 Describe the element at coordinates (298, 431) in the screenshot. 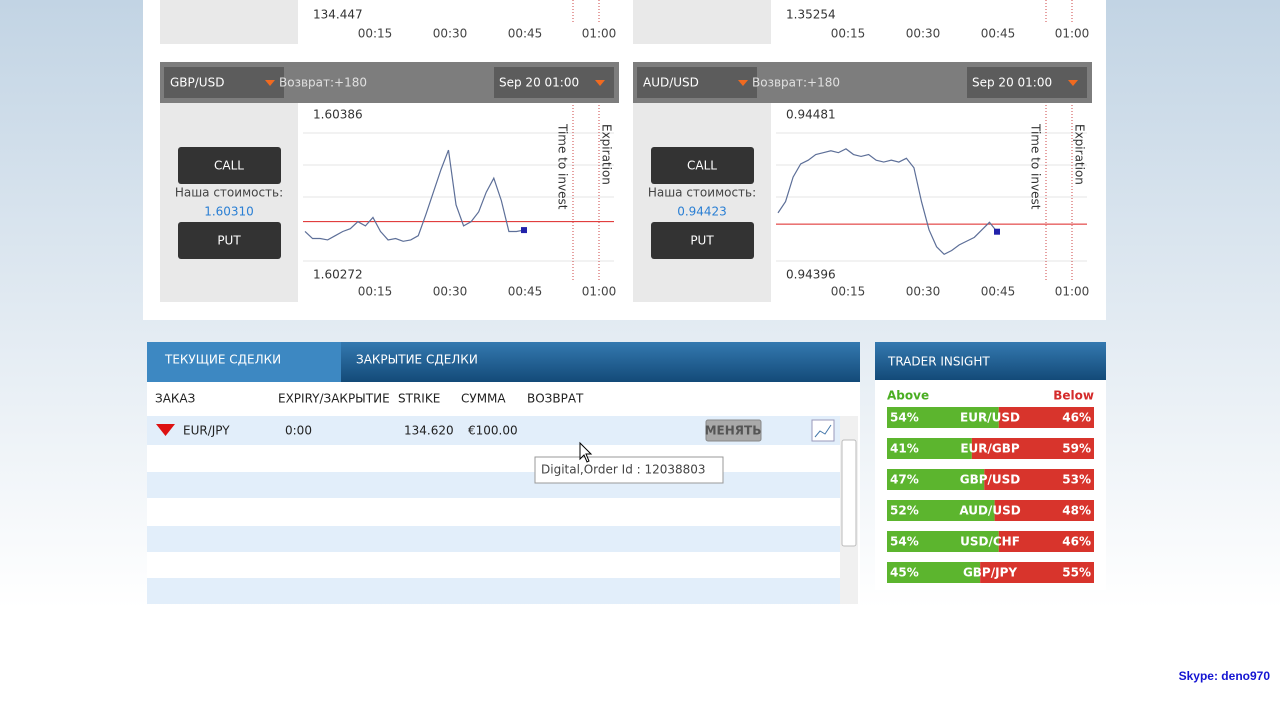

I see `trade-expiry: 0:00` at that location.